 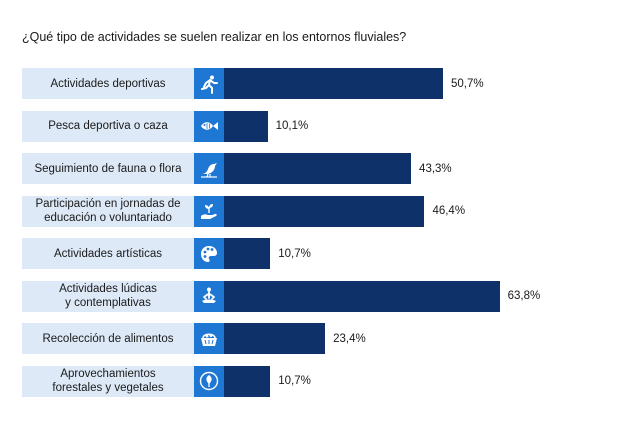 What do you see at coordinates (209, 126) in the screenshot?
I see `fish-icon` at bounding box center [209, 126].